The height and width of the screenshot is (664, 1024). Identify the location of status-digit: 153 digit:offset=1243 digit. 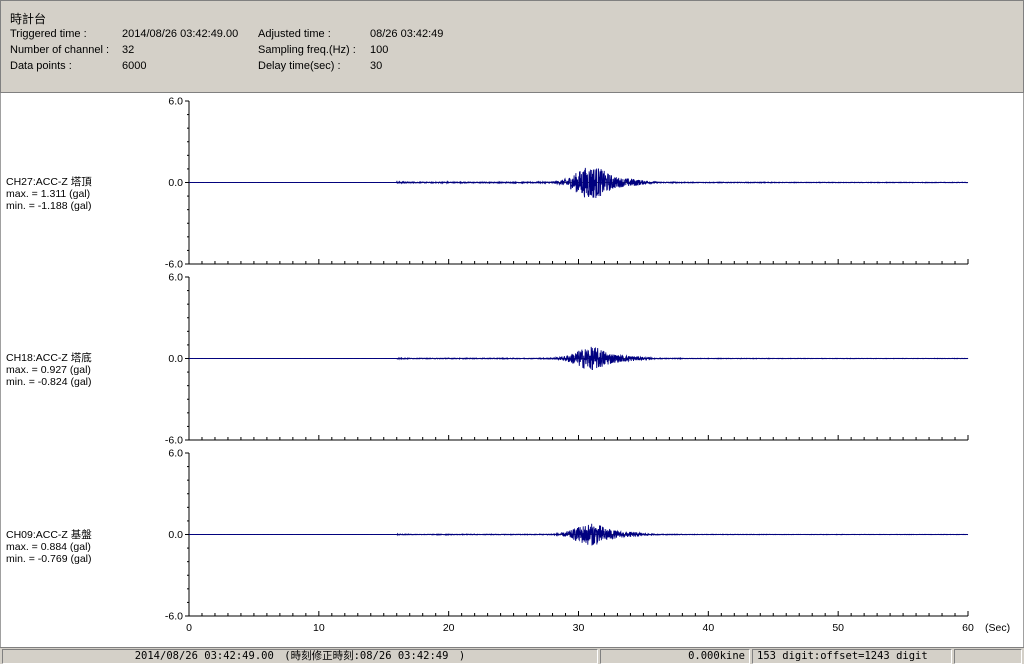
(852, 656).